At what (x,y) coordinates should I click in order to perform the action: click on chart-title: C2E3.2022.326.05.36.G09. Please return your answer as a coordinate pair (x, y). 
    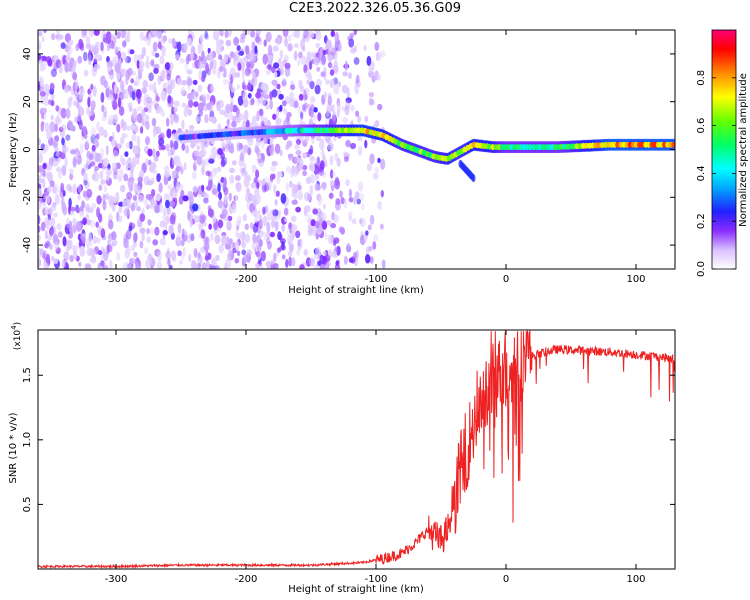
    Looking at the image, I should click on (375, 8).